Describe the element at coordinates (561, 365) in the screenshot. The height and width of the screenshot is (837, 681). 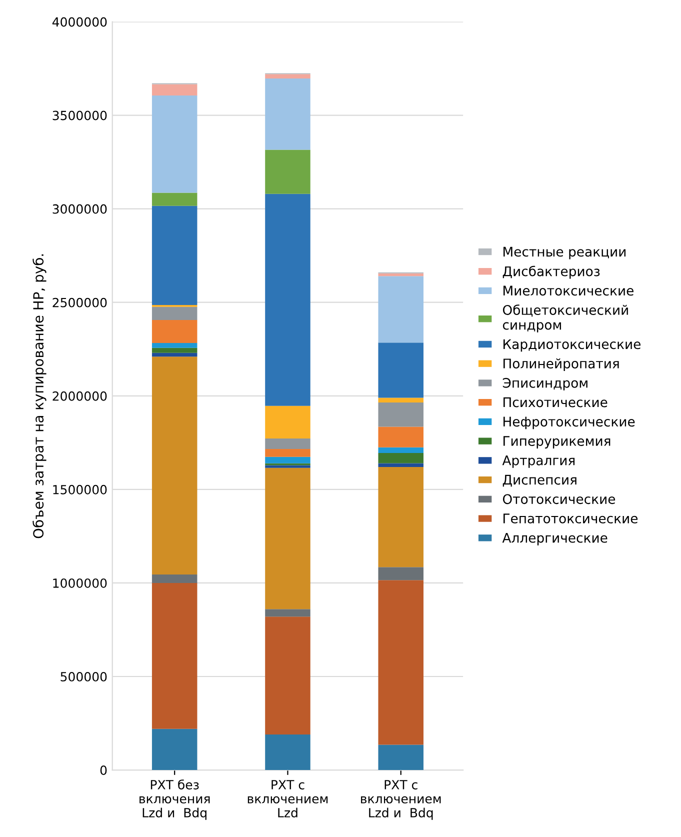
I see `legend-label: Полинейропатия` at that location.